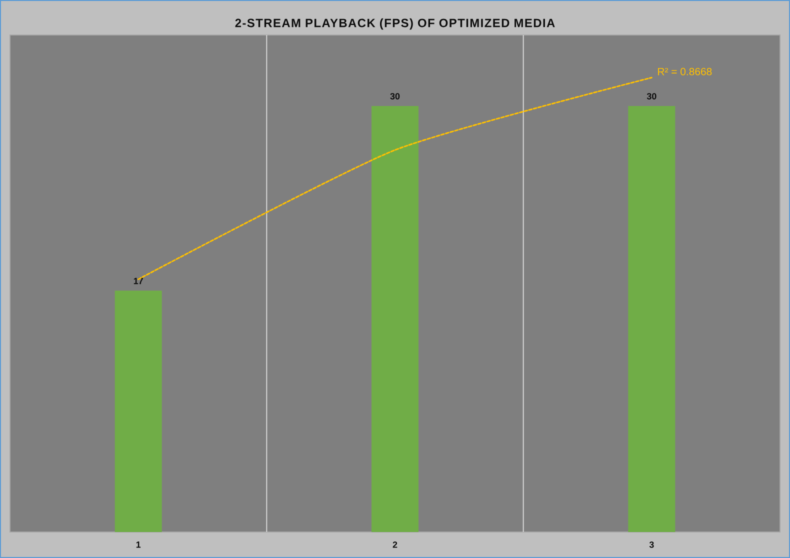 This screenshot has height=558, width=790. Describe the element at coordinates (395, 545) in the screenshot. I see `x-tick-label: 2` at that location.